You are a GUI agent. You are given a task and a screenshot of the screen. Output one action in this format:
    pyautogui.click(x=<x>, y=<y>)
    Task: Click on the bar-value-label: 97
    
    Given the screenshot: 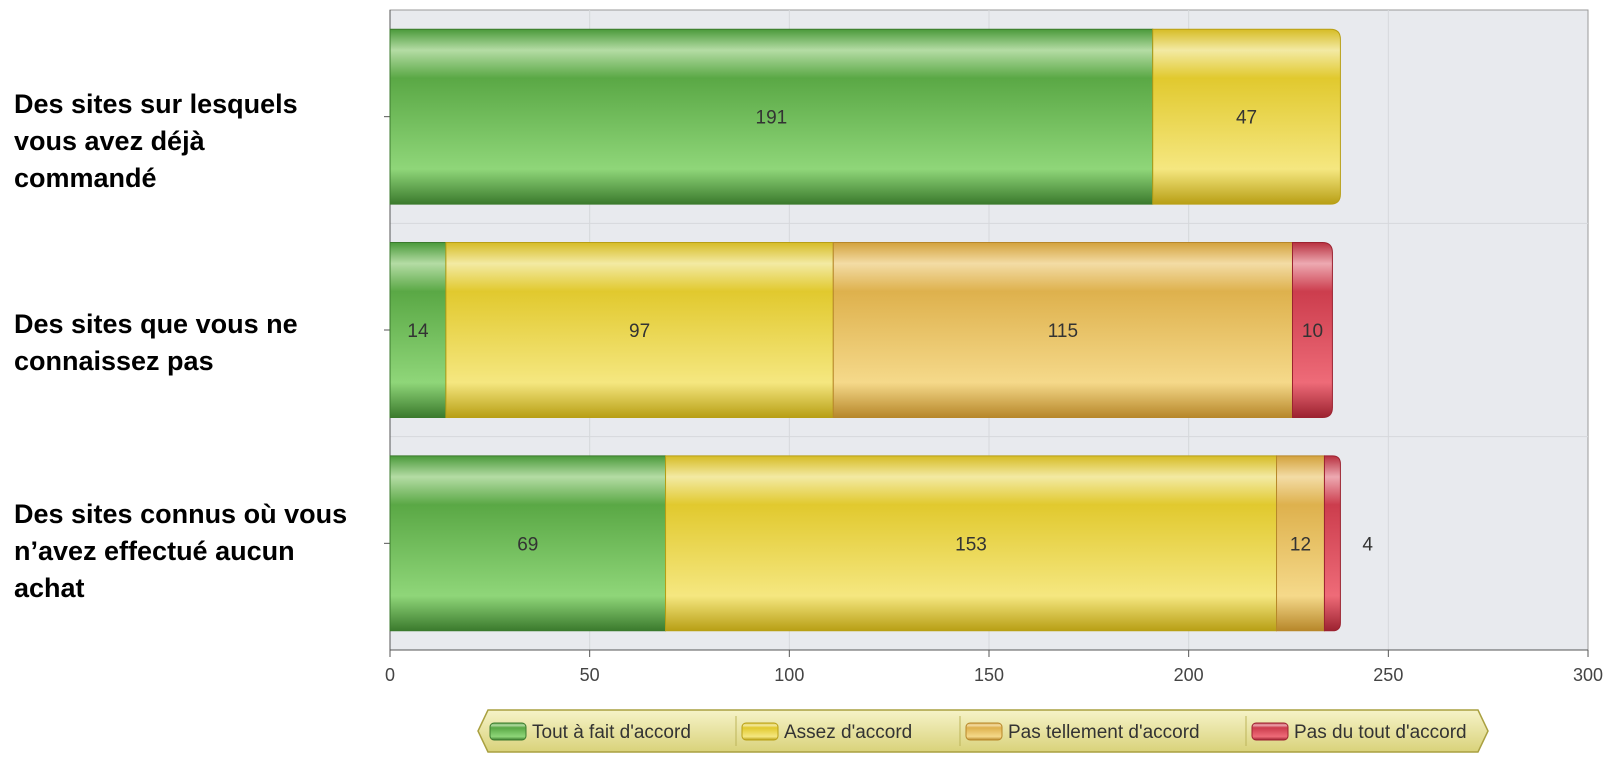 What is the action you would take?
    pyautogui.click(x=639, y=331)
    